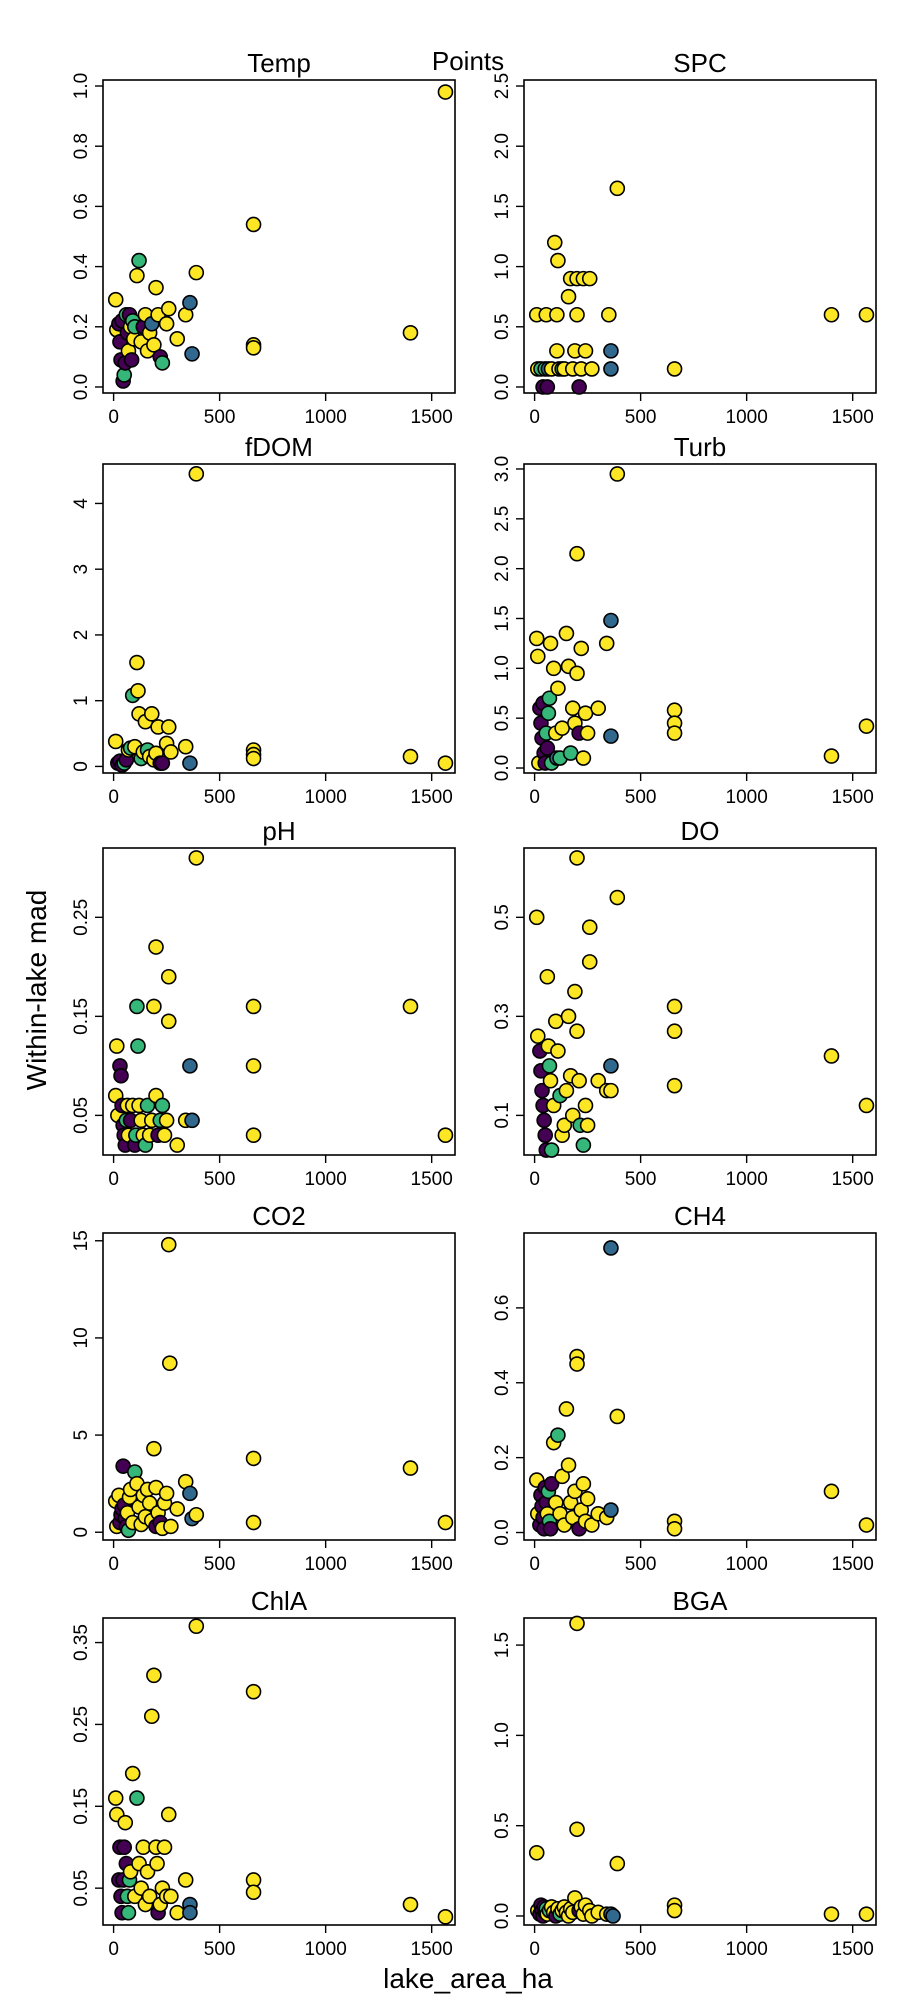  Describe the element at coordinates (700, 447) in the screenshot. I see `panel-title: Turb` at that location.